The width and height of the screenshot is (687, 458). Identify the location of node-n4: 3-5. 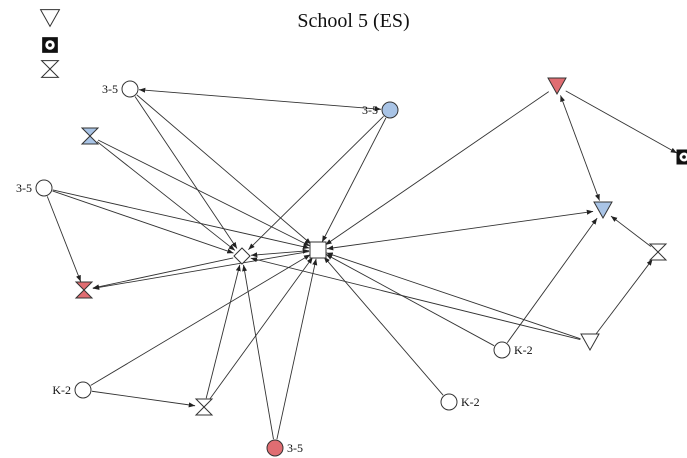
(34, 188).